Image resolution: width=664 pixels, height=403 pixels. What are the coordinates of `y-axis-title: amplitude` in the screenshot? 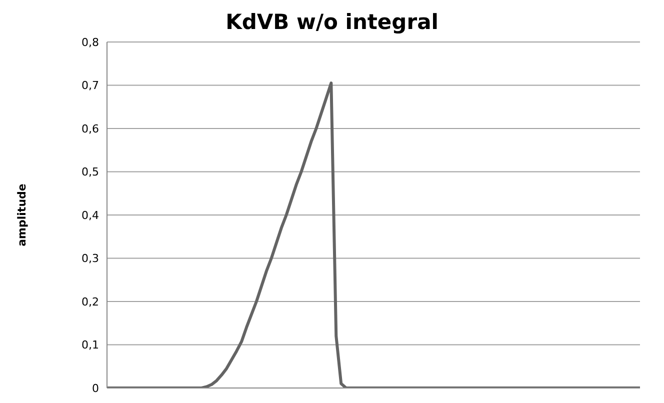 It's located at (22, 215).